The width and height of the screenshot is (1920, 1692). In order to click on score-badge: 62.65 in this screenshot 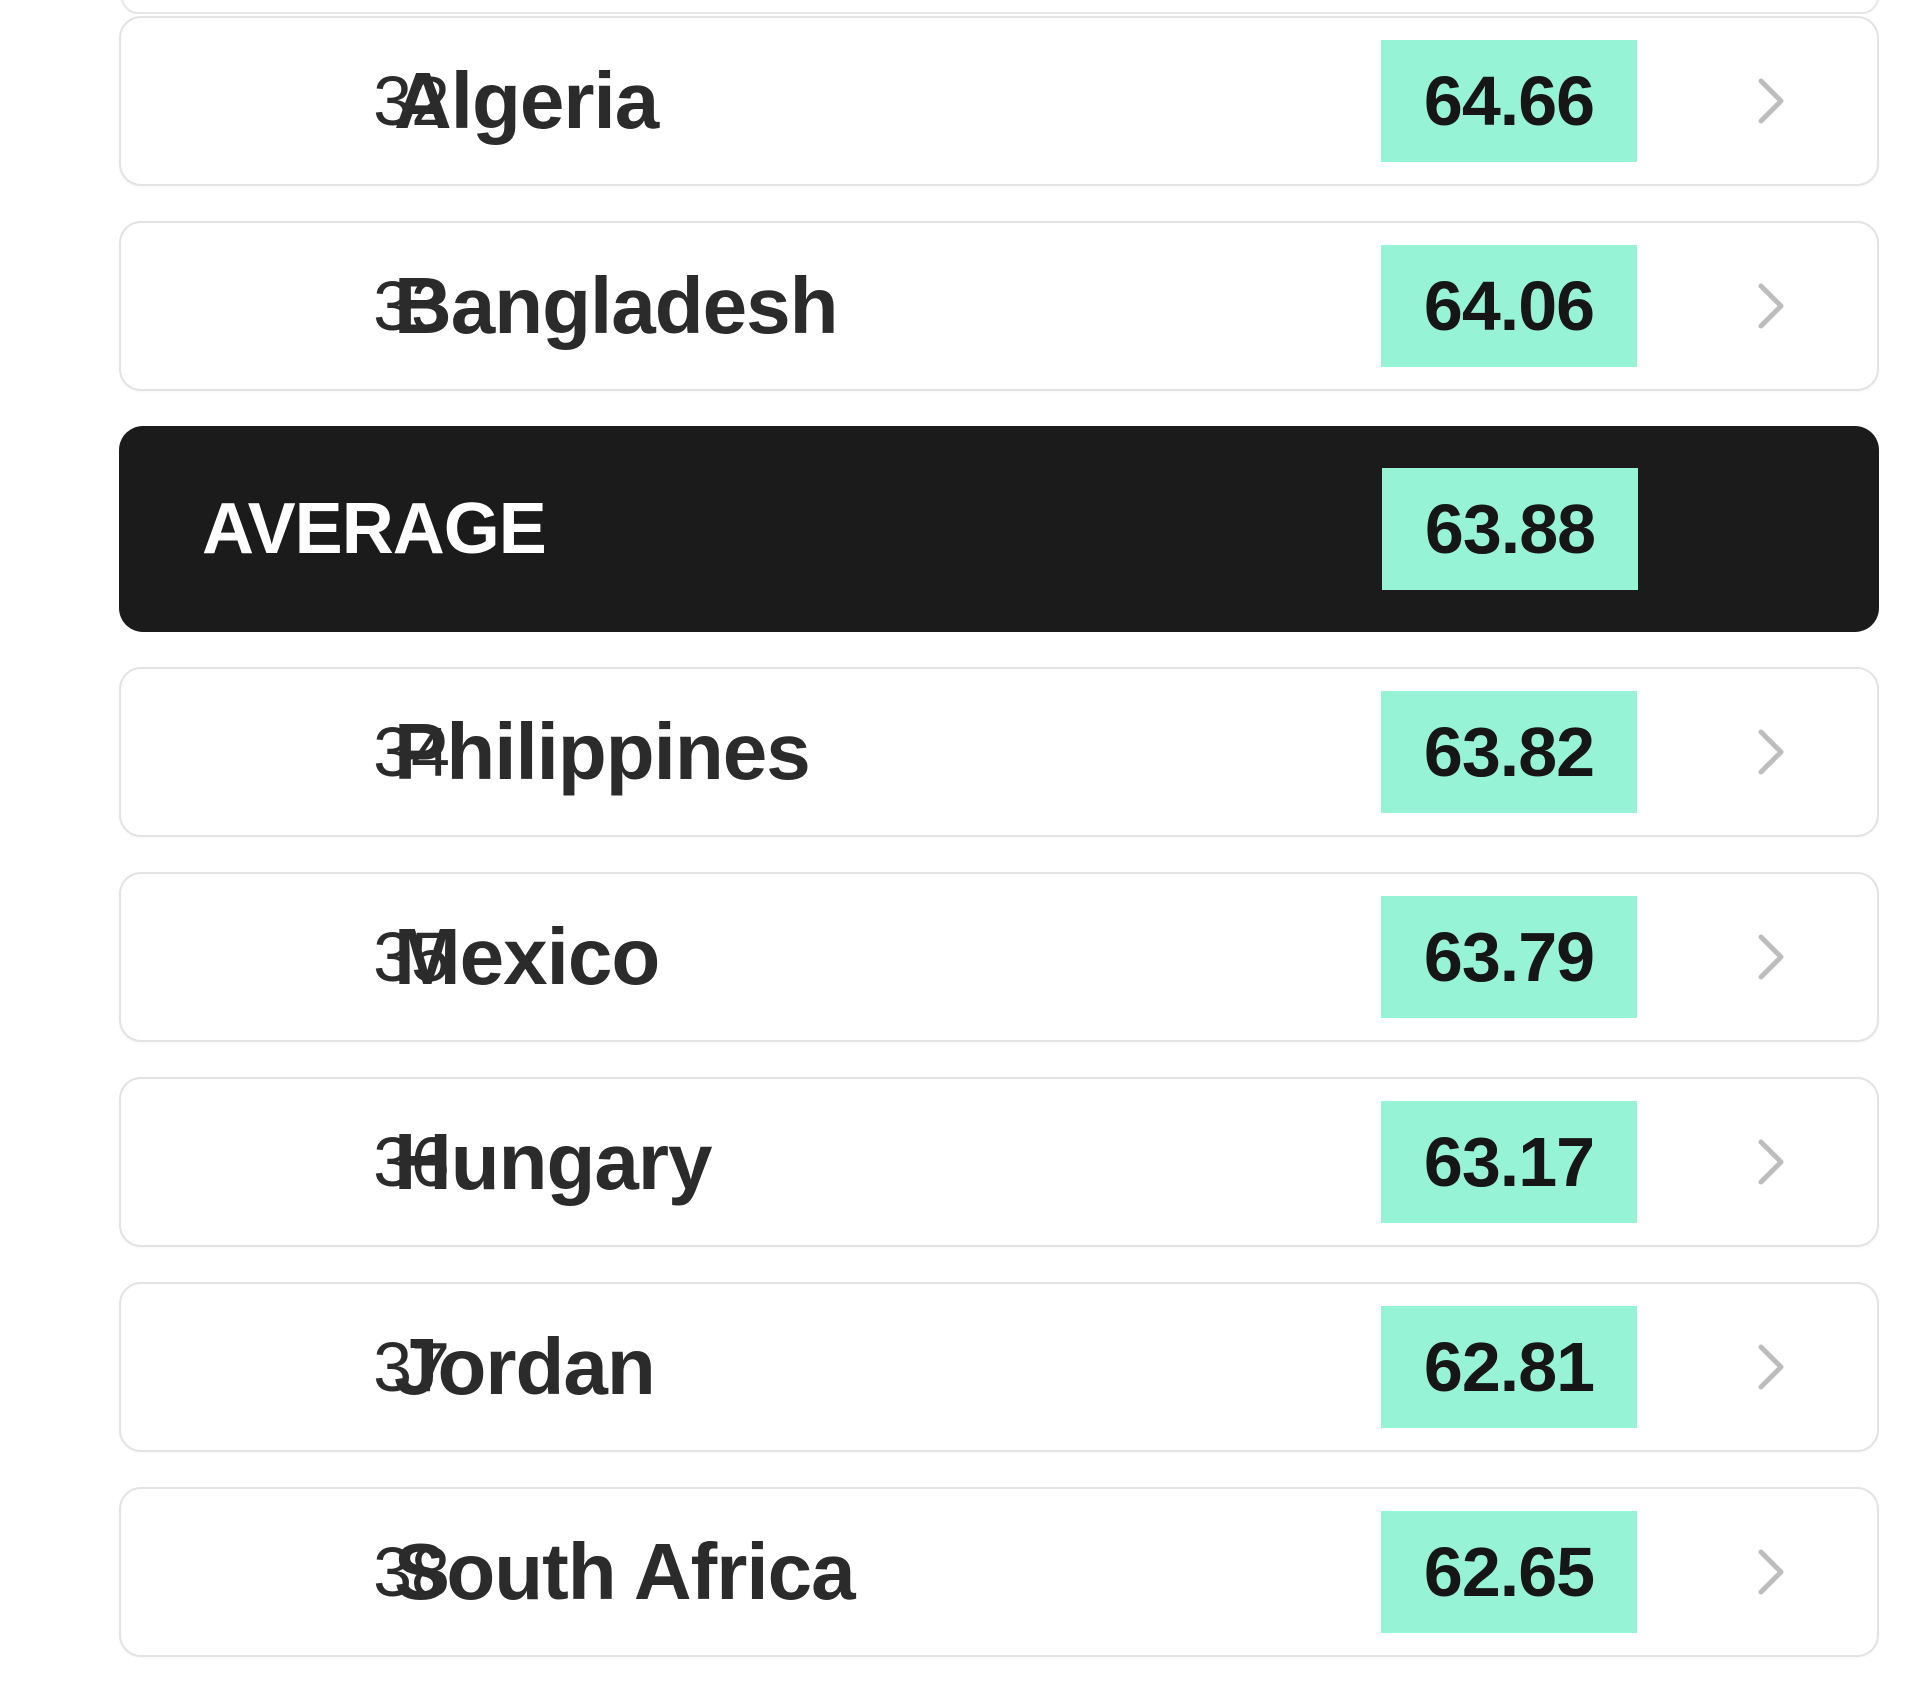, I will do `click(1509, 1572)`.